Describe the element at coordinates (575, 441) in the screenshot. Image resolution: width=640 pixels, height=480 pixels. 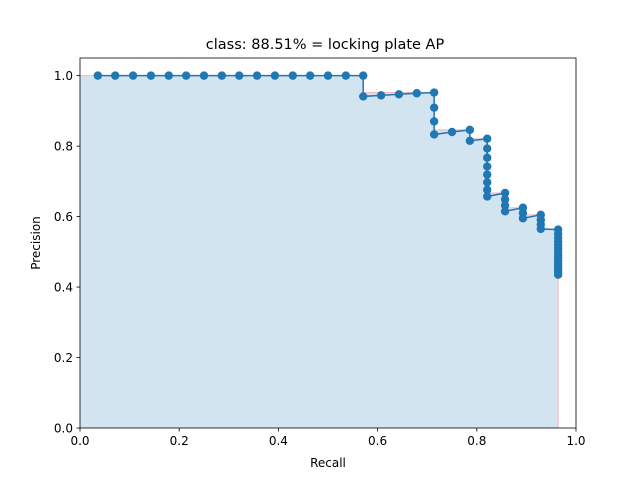
I see `x-tick-label: 1.0` at that location.